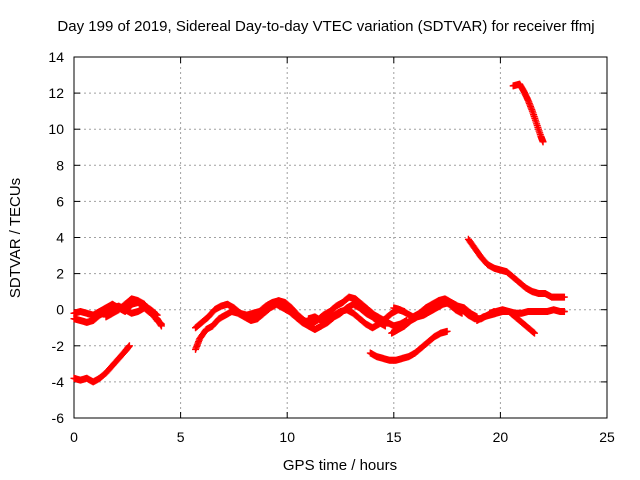  I want to click on x-tick-label: 15, so click(394, 437).